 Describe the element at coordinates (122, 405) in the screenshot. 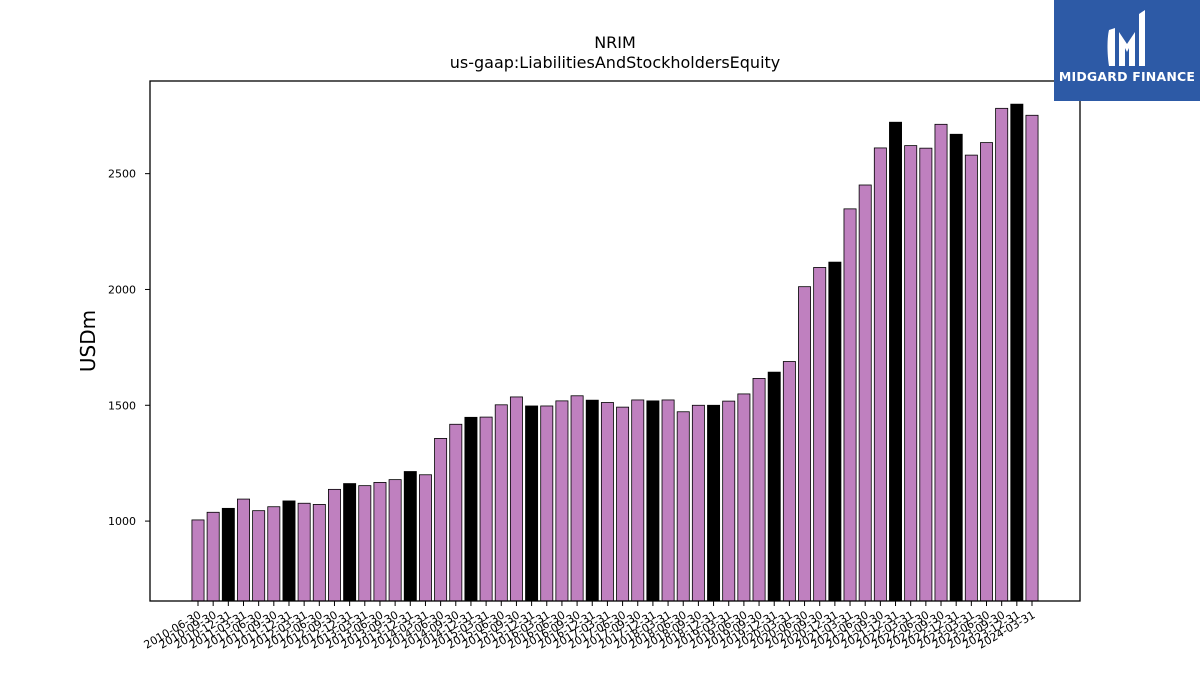

I see `y-tick-label: 1500` at that location.